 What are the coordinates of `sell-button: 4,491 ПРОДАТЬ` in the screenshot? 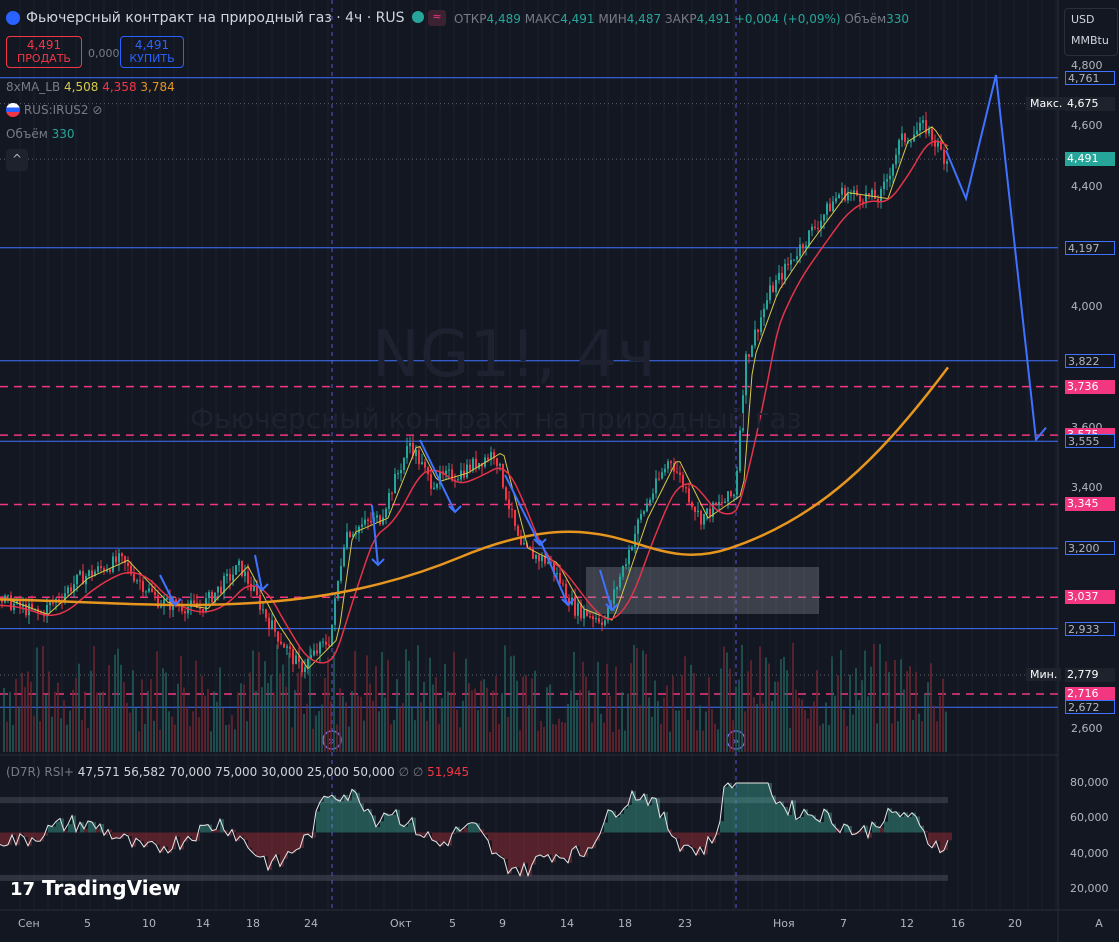 It's located at (44, 52).